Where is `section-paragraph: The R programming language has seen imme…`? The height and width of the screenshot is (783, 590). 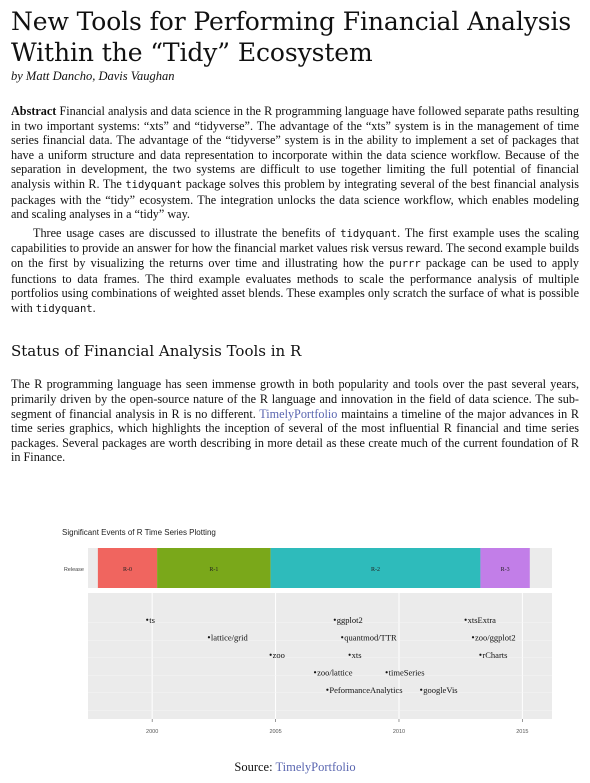 section-paragraph: The R programming language has seen imme… is located at coordinates (295, 421).